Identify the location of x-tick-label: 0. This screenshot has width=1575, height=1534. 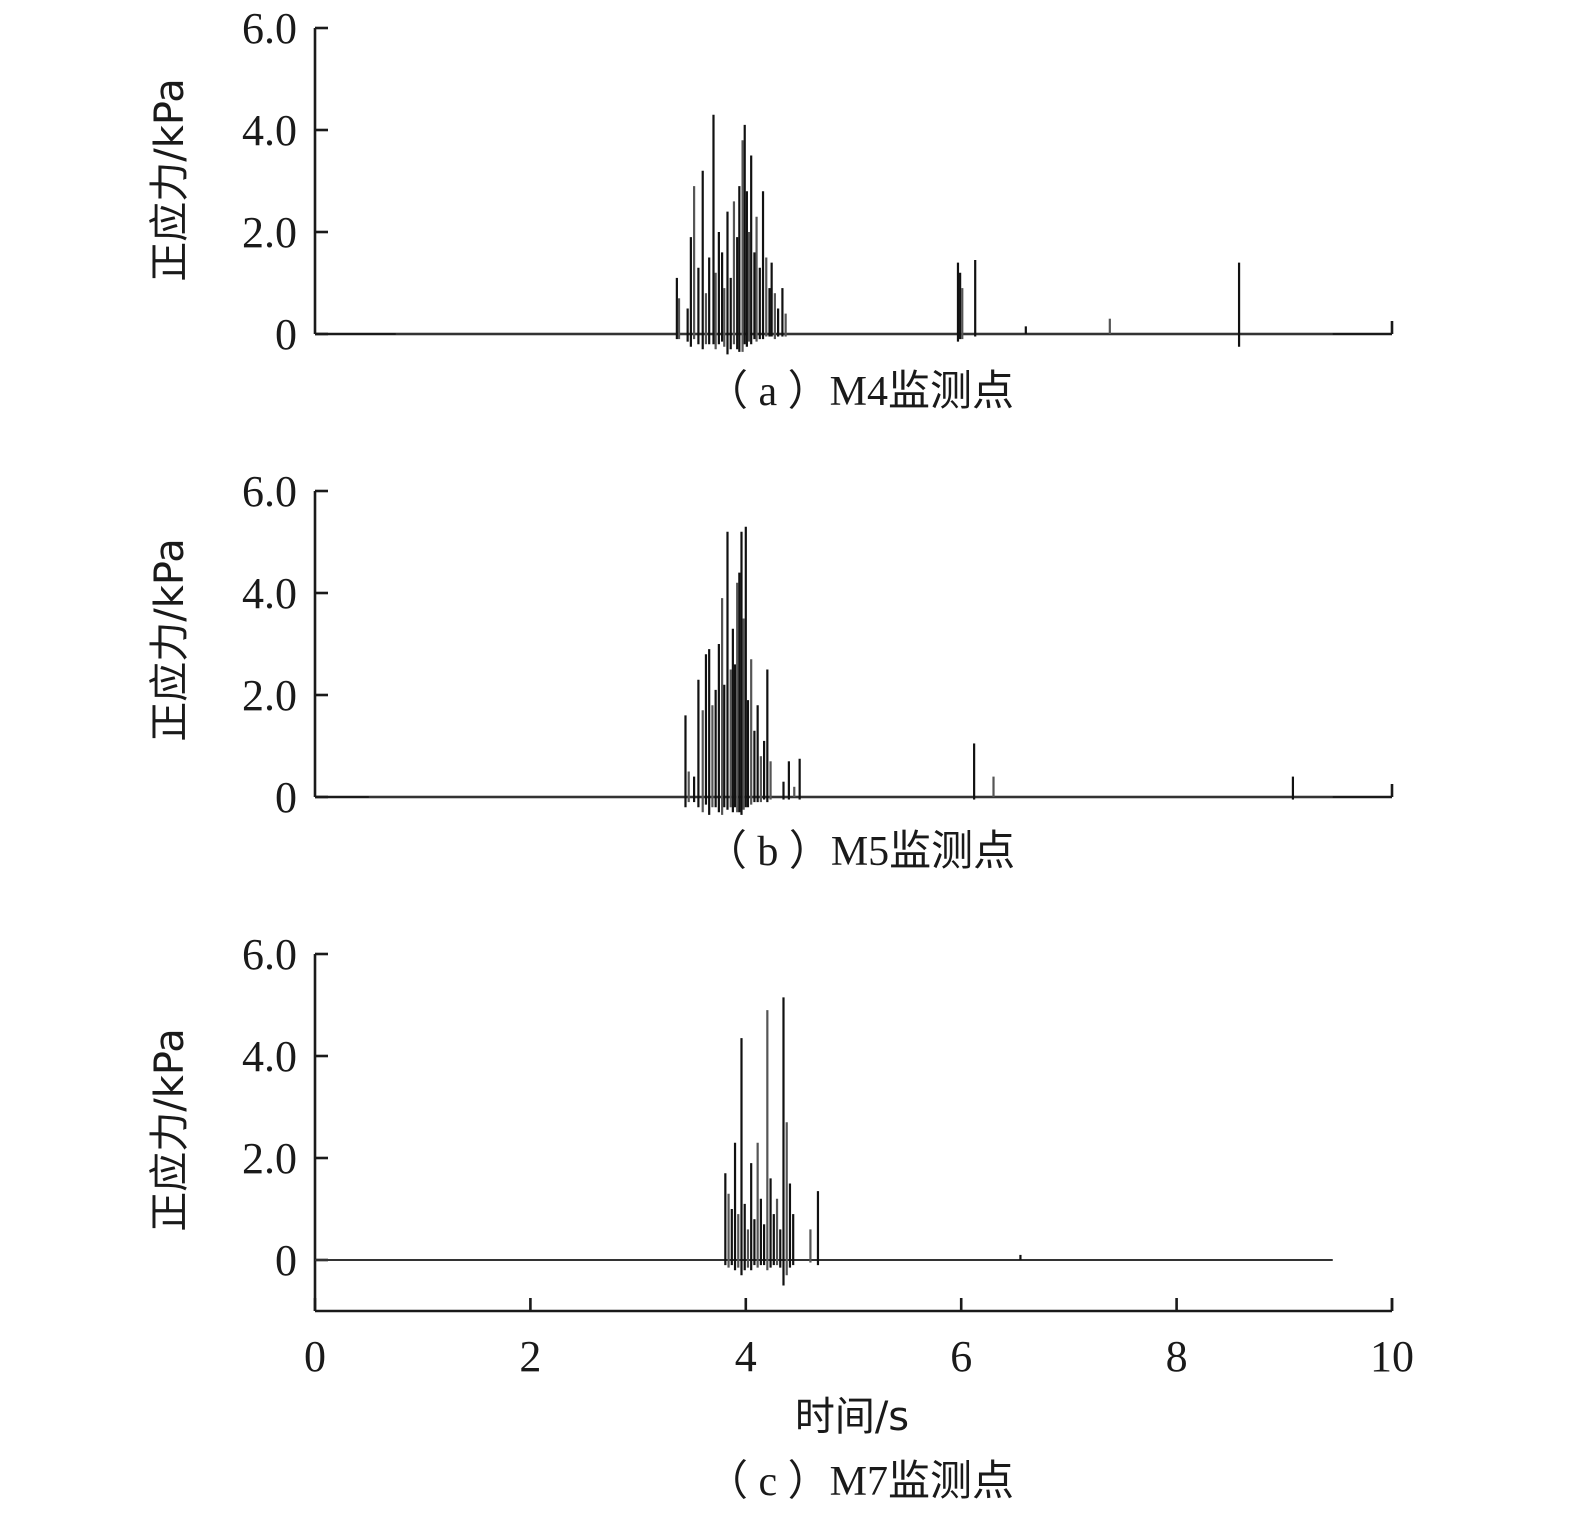
(315, 1356).